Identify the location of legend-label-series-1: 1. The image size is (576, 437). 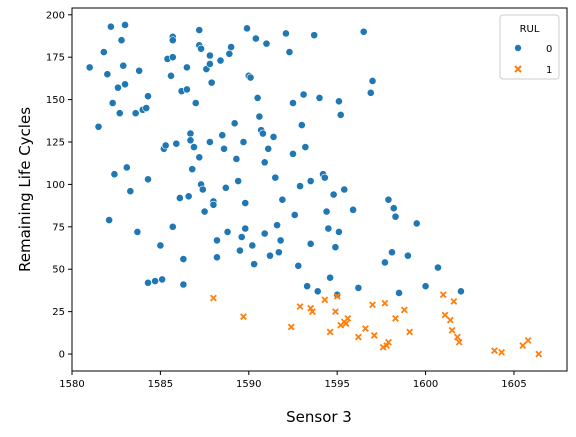
(549, 70).